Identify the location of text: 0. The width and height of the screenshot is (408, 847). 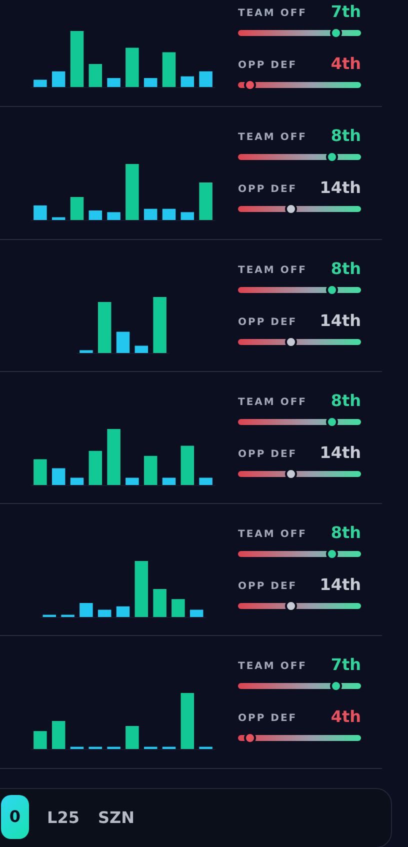
(15, 817).